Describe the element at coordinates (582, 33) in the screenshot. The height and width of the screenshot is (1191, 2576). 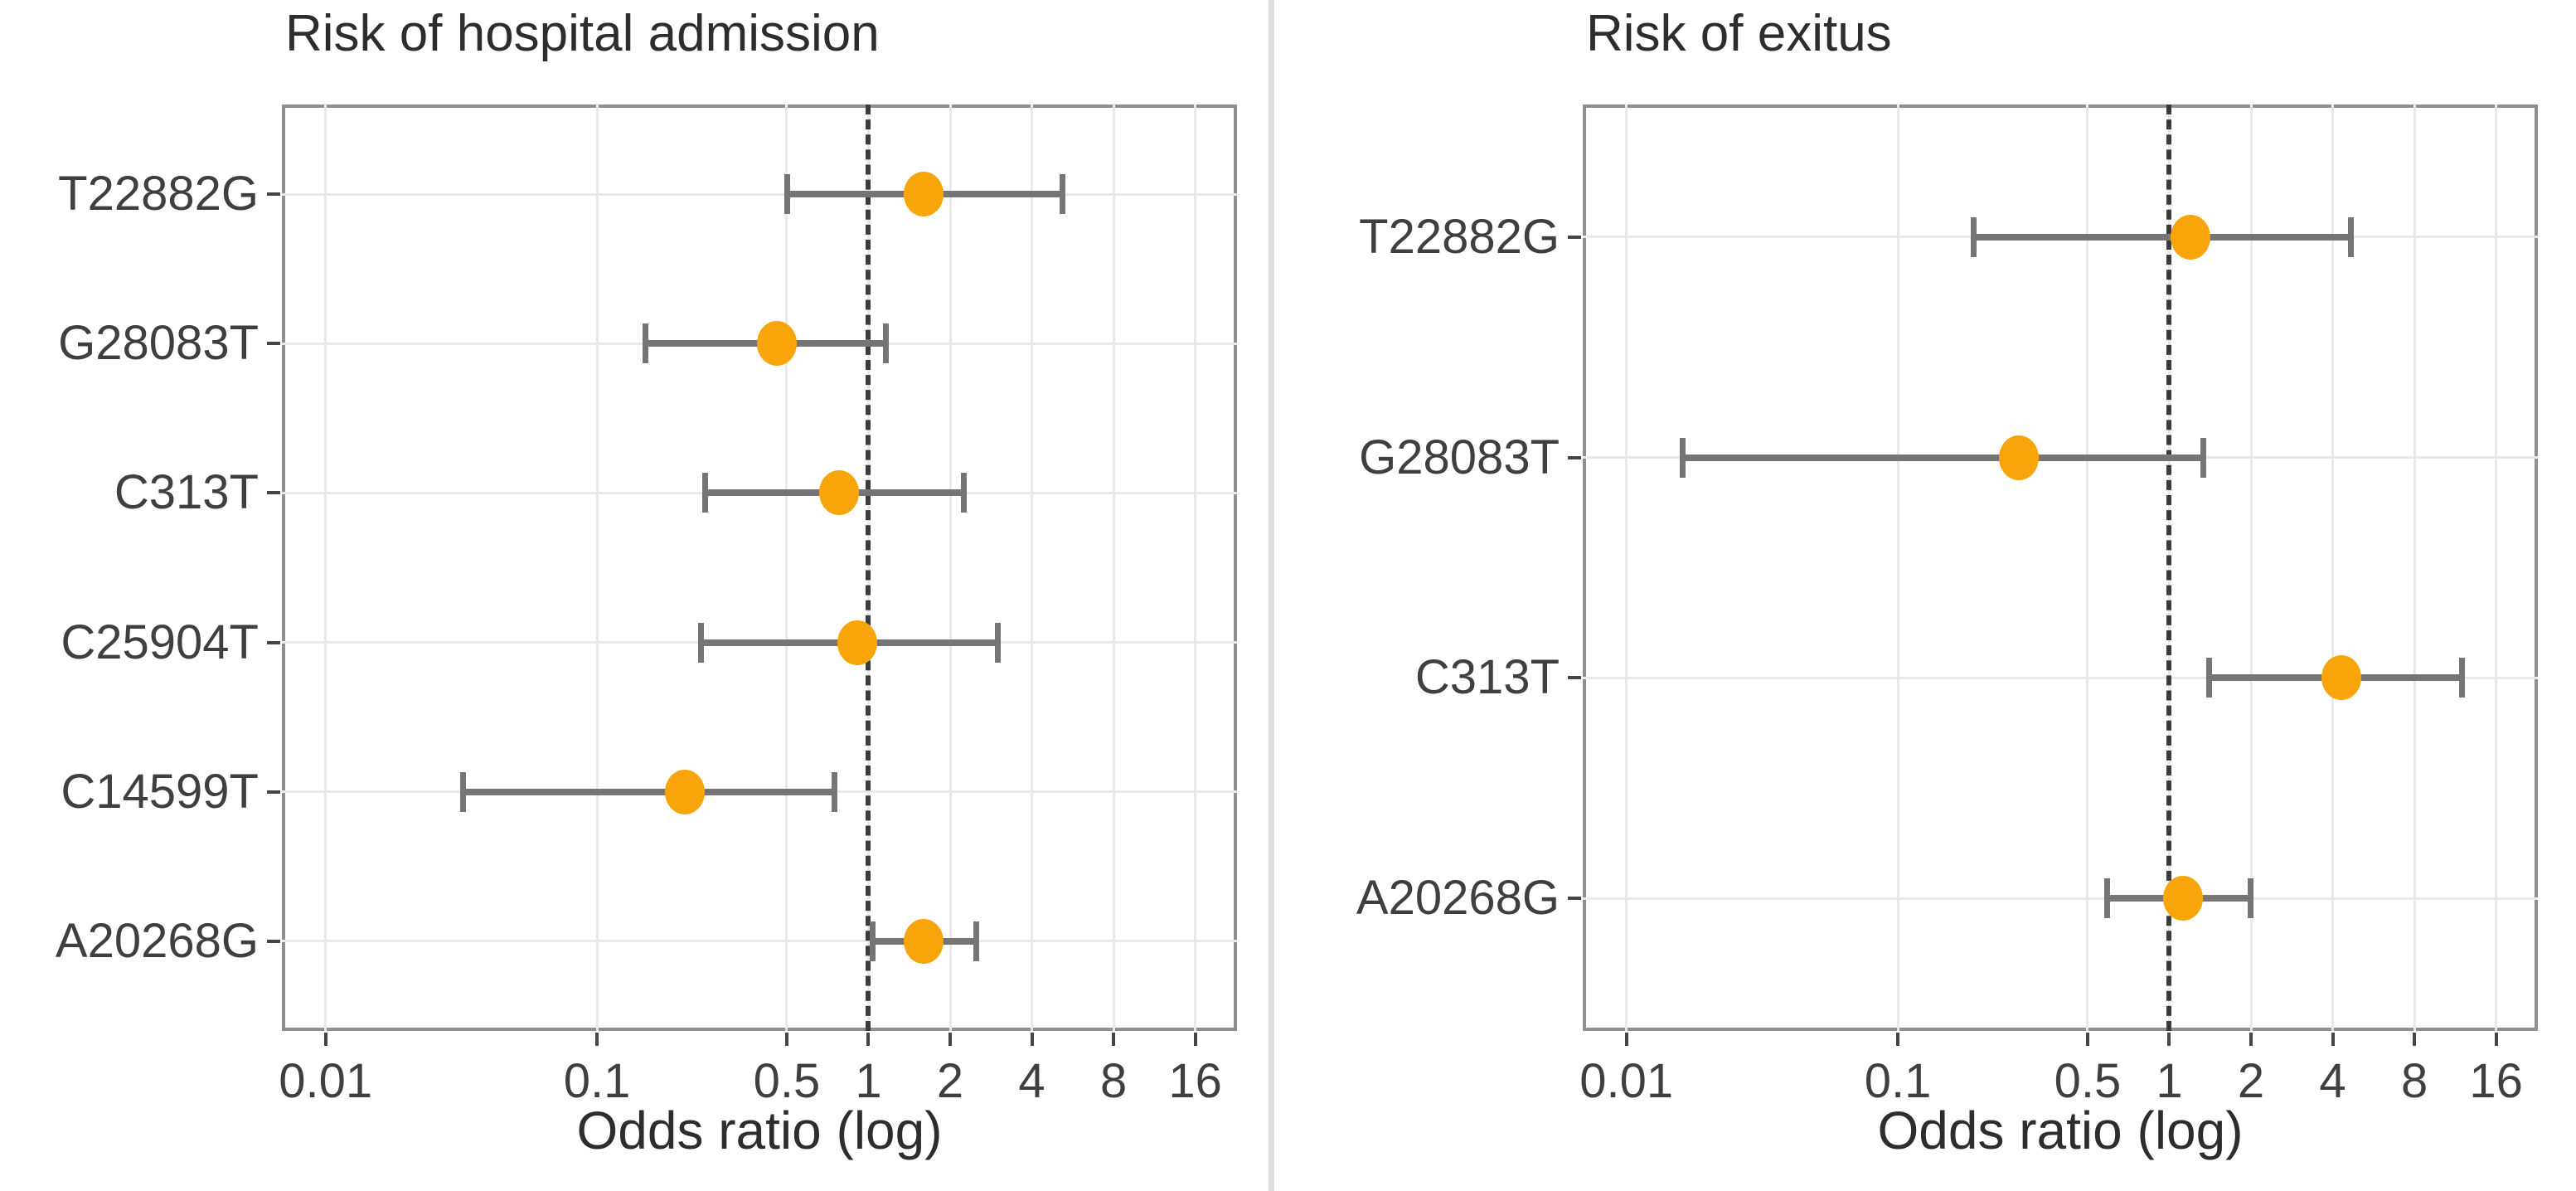
I see `panel-title-hospital-admission: Risk of hospital admission` at that location.